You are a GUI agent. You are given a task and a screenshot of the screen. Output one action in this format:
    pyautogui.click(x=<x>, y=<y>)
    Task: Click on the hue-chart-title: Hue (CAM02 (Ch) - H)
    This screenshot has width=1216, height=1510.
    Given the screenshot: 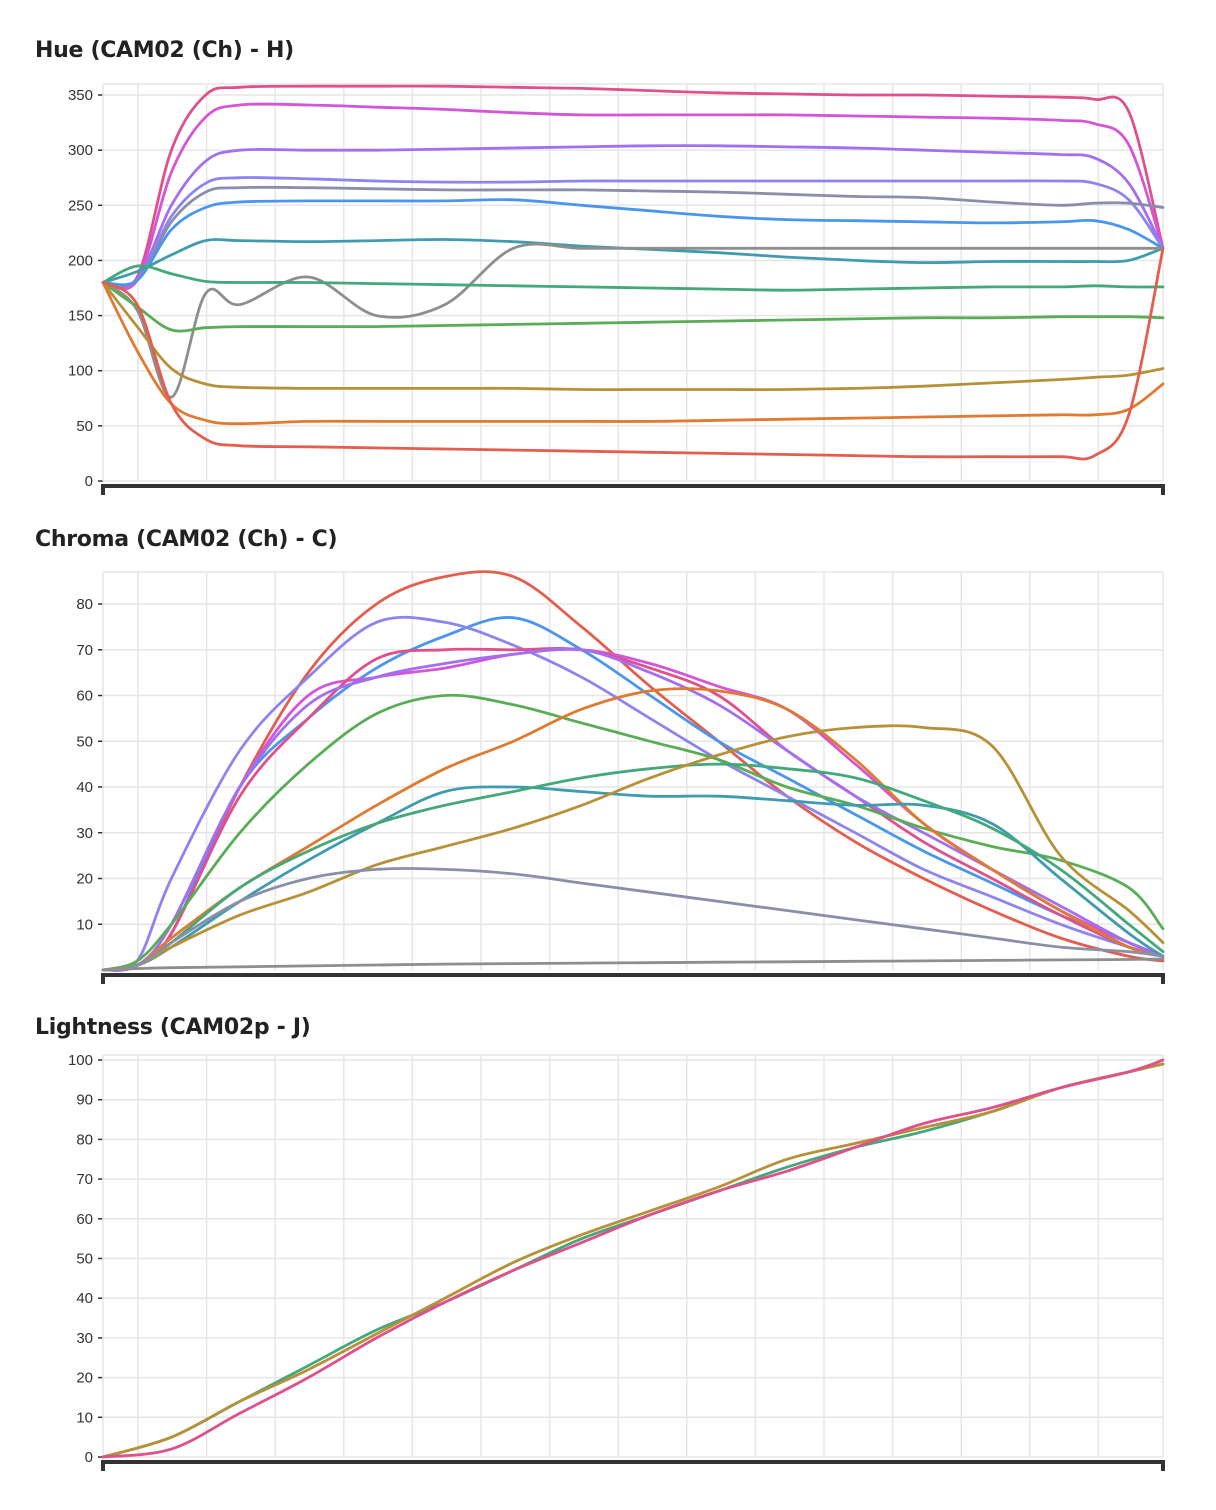 What is the action you would take?
    pyautogui.click(x=164, y=50)
    